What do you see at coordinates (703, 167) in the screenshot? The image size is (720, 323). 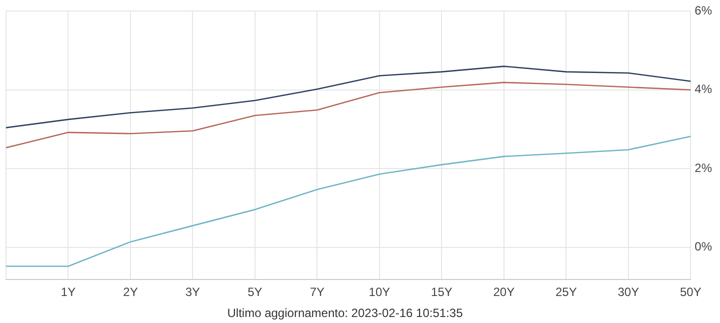 I see `y-tick-label: 2%` at bounding box center [703, 167].